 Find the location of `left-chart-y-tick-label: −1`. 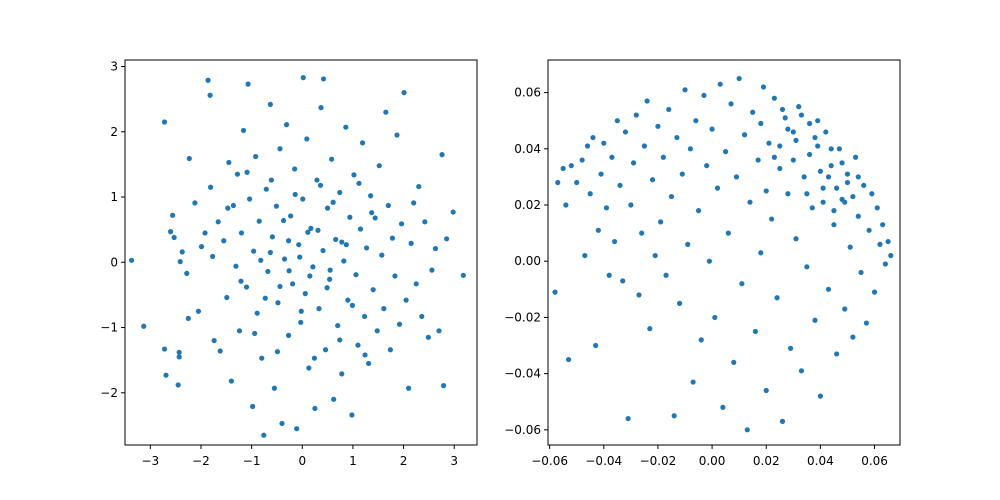

left-chart-y-tick-label: −1 is located at coordinates (109, 328).